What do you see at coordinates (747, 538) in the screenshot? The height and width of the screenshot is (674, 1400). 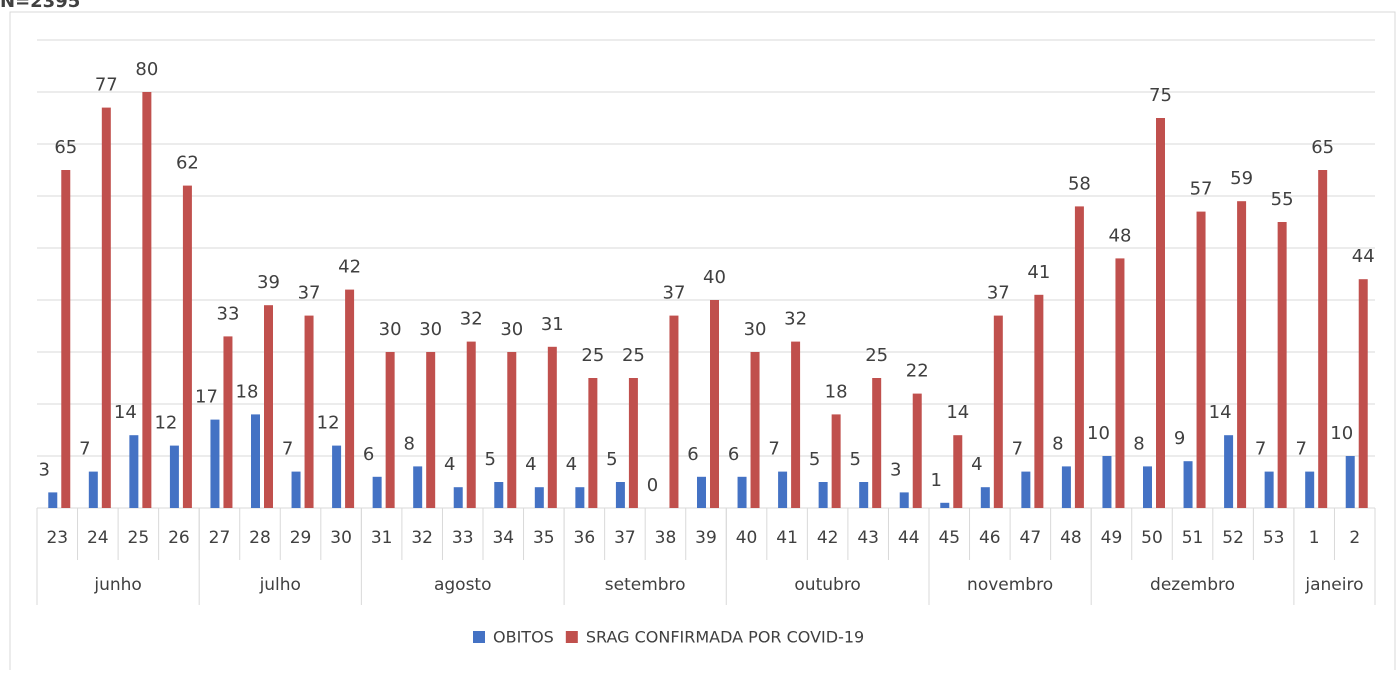 I see `x-tick-label: 40` at bounding box center [747, 538].